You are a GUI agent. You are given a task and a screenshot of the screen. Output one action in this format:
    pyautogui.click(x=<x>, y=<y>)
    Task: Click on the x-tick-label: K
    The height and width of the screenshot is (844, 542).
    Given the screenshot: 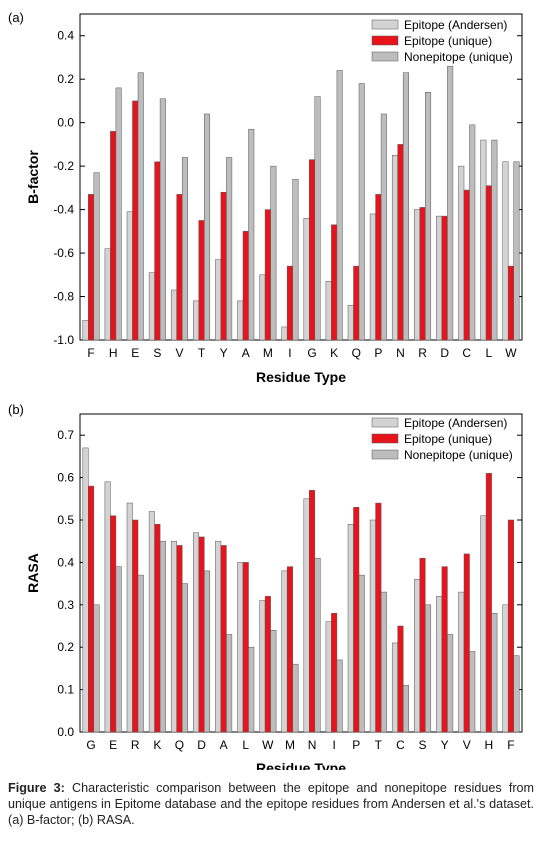 What is the action you would take?
    pyautogui.click(x=334, y=353)
    